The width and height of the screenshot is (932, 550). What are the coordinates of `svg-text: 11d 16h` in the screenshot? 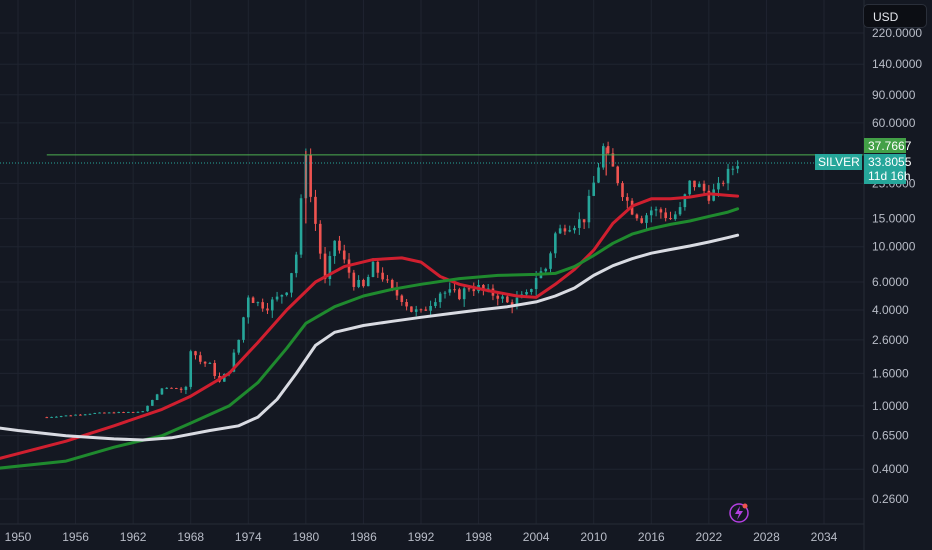 It's located at (889, 176).